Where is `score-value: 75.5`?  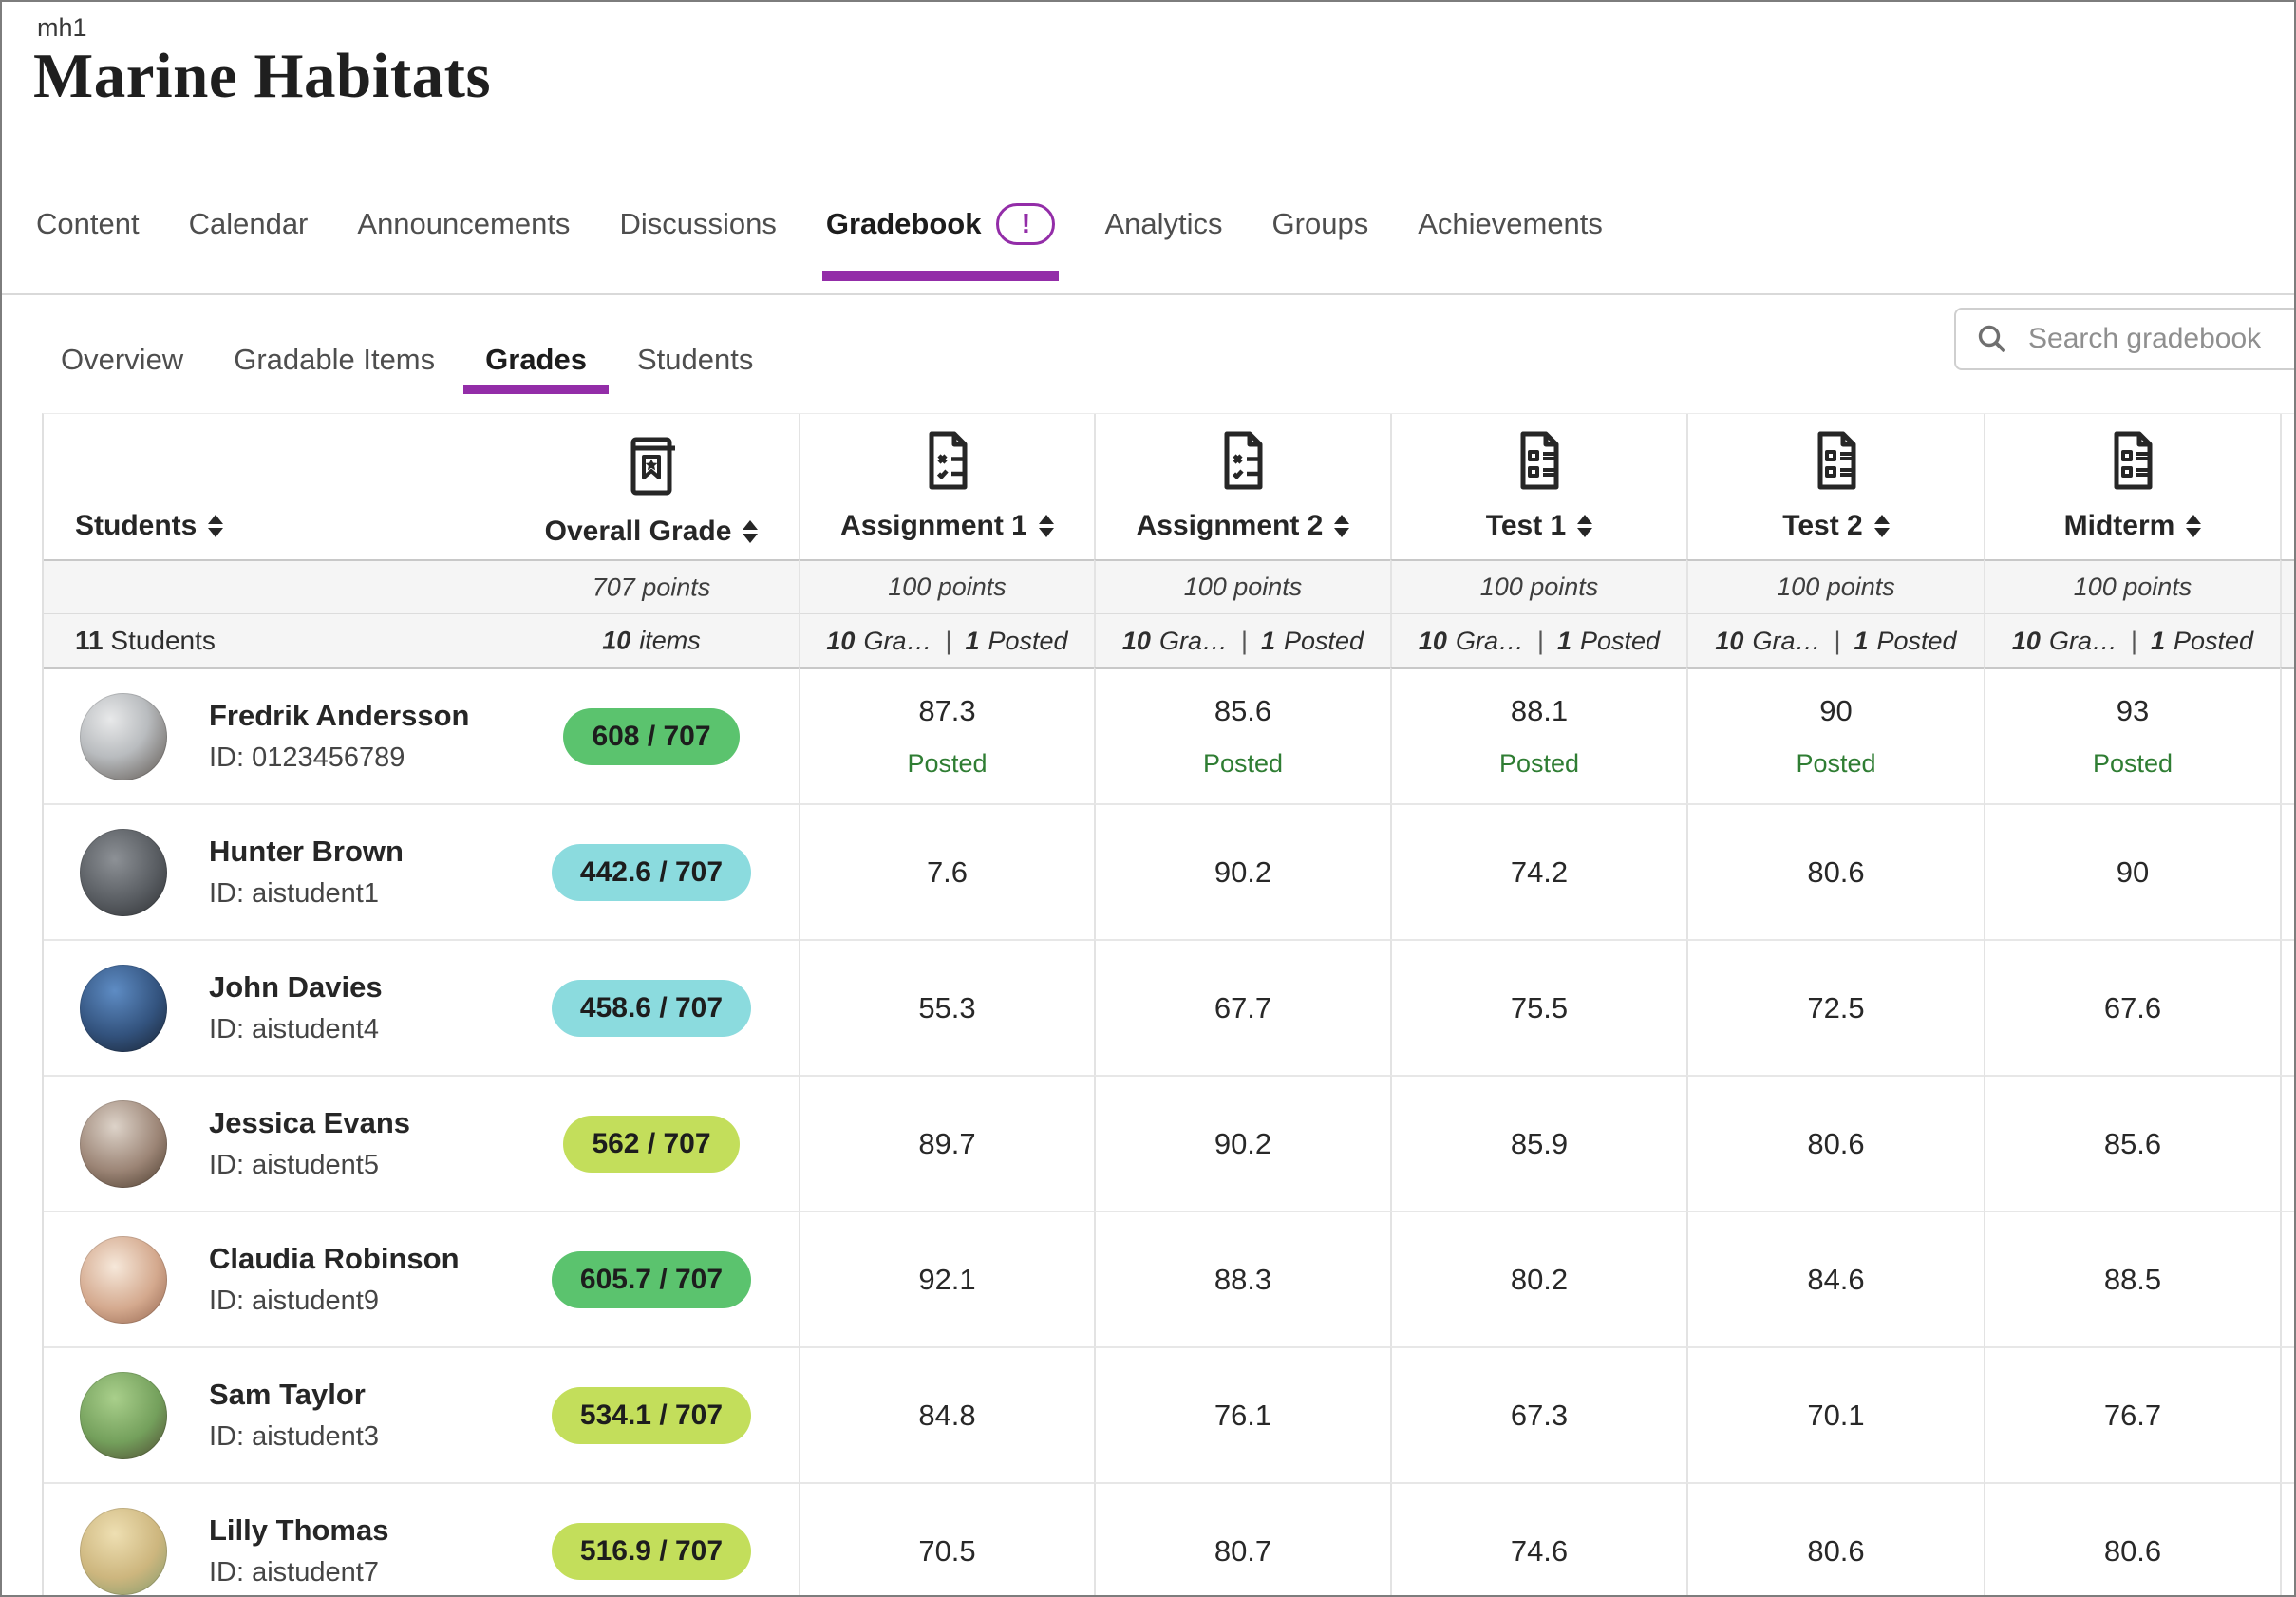 score-value: 75.5 is located at coordinates (1539, 1007).